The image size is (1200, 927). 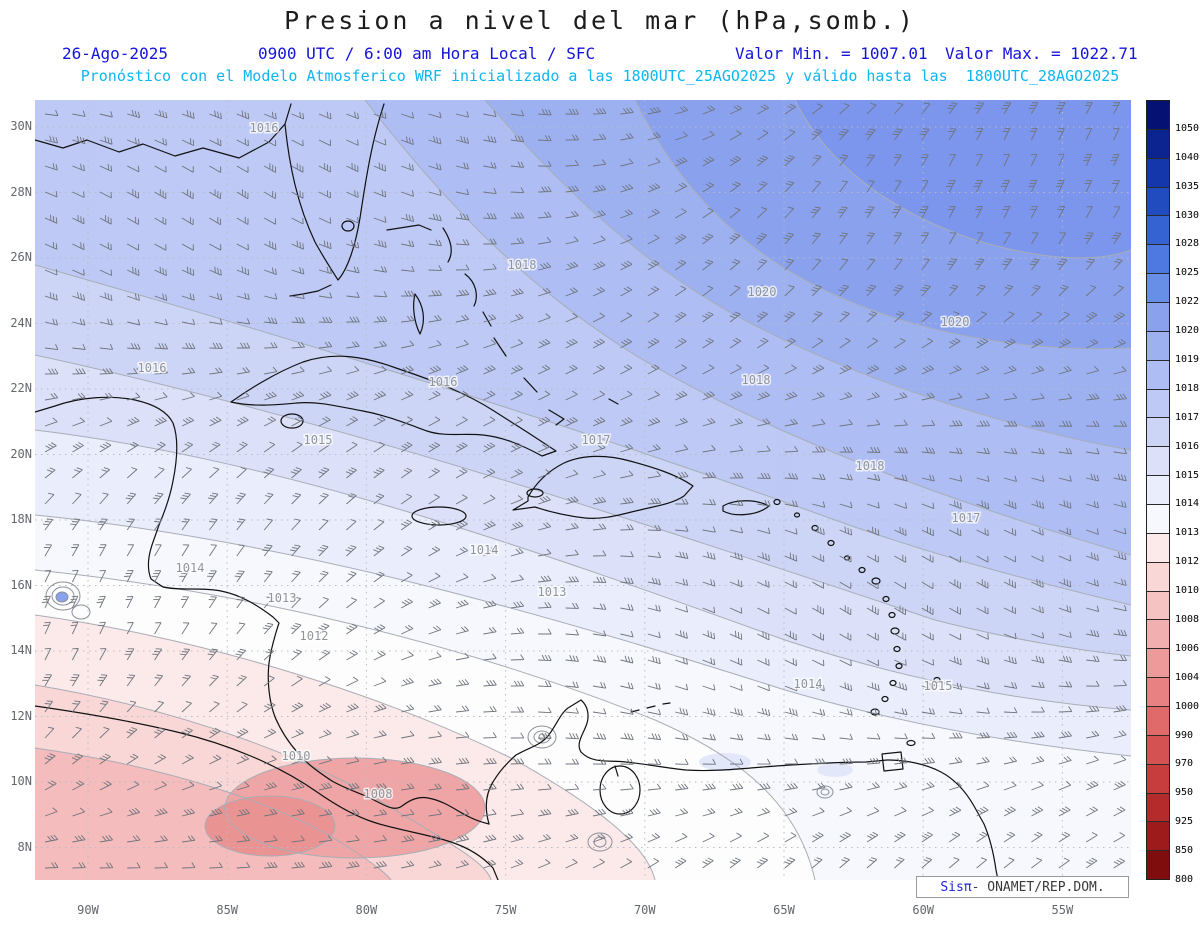 What do you see at coordinates (21, 584) in the screenshot?
I see `lat-tick-label: 16N` at bounding box center [21, 584].